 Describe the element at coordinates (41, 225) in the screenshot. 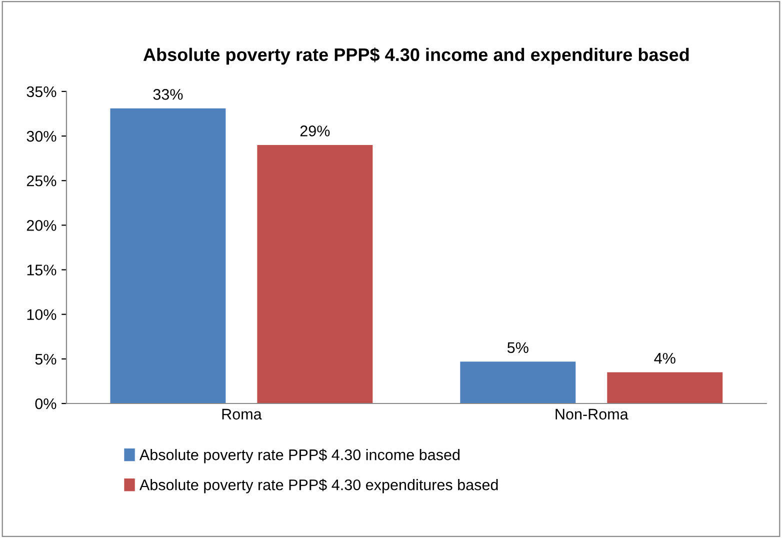

I see `y-tick-label: 20%` at that location.